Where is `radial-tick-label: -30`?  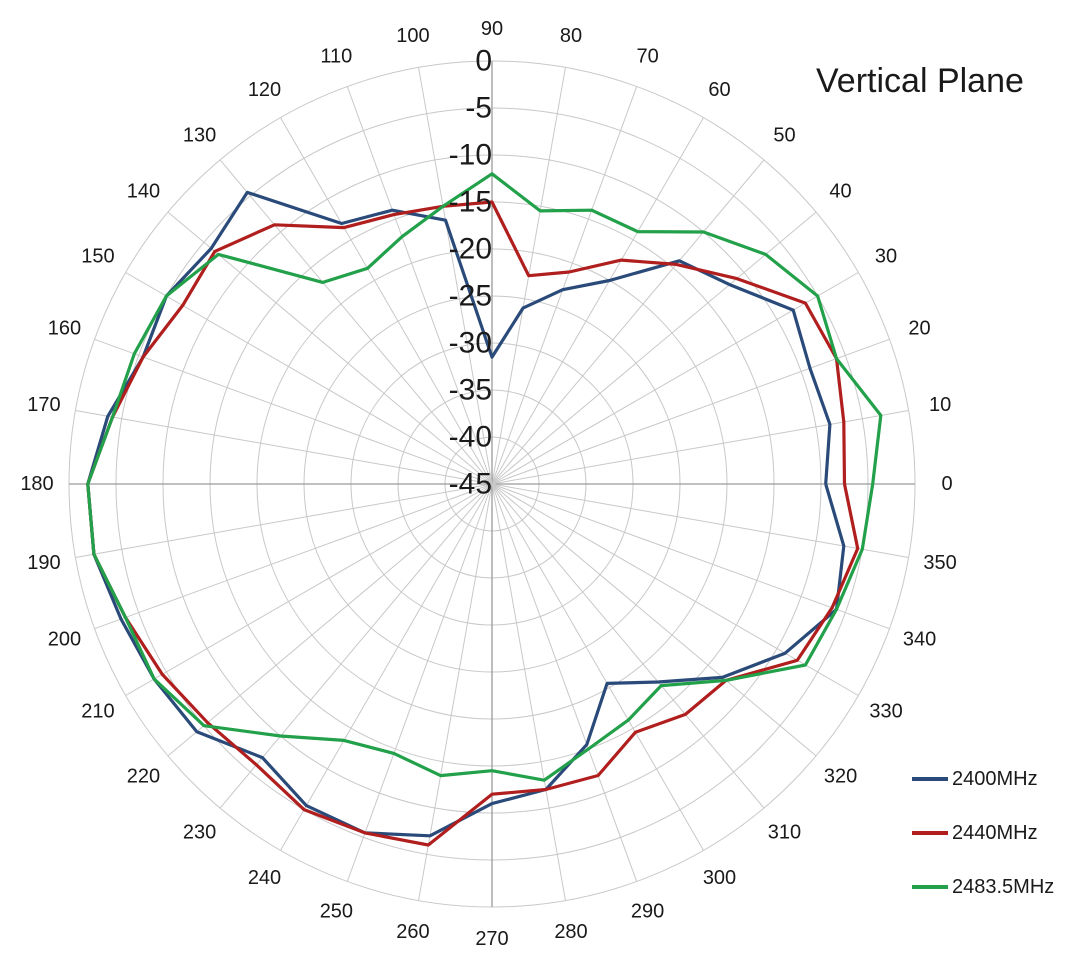
radial-tick-label: -30 is located at coordinates (470, 343).